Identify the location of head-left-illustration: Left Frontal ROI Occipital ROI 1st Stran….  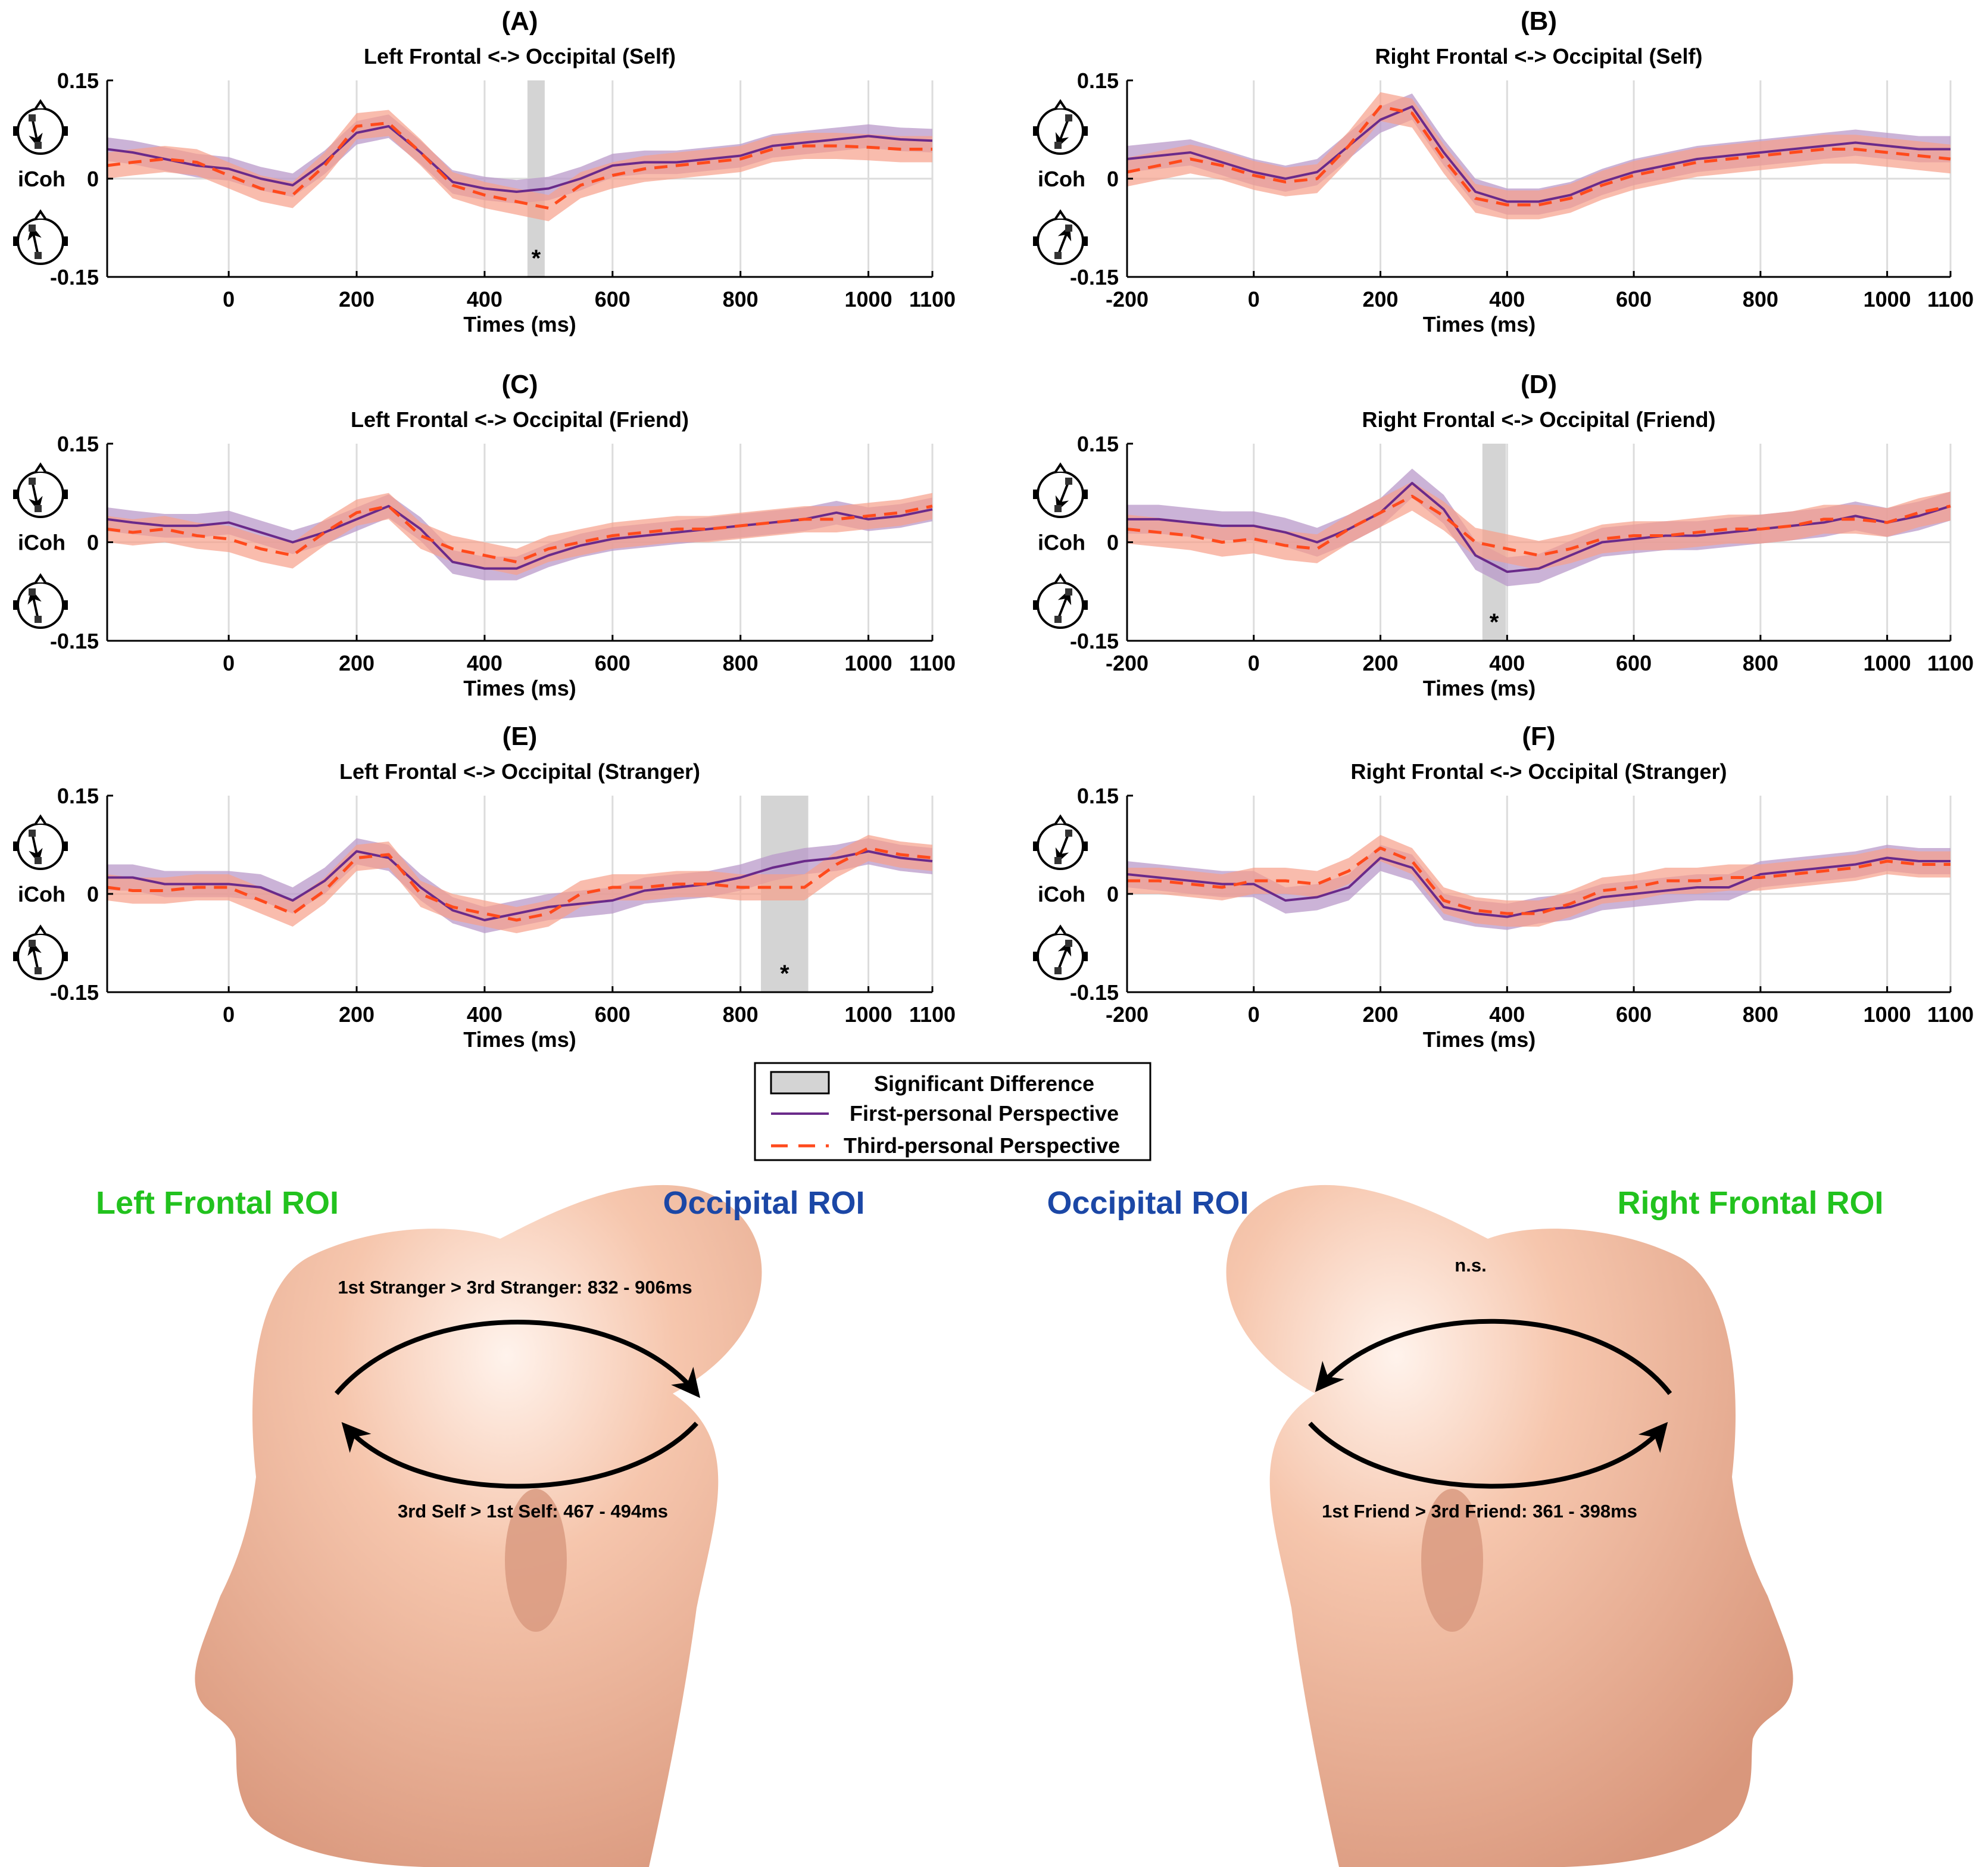
(481, 1526).